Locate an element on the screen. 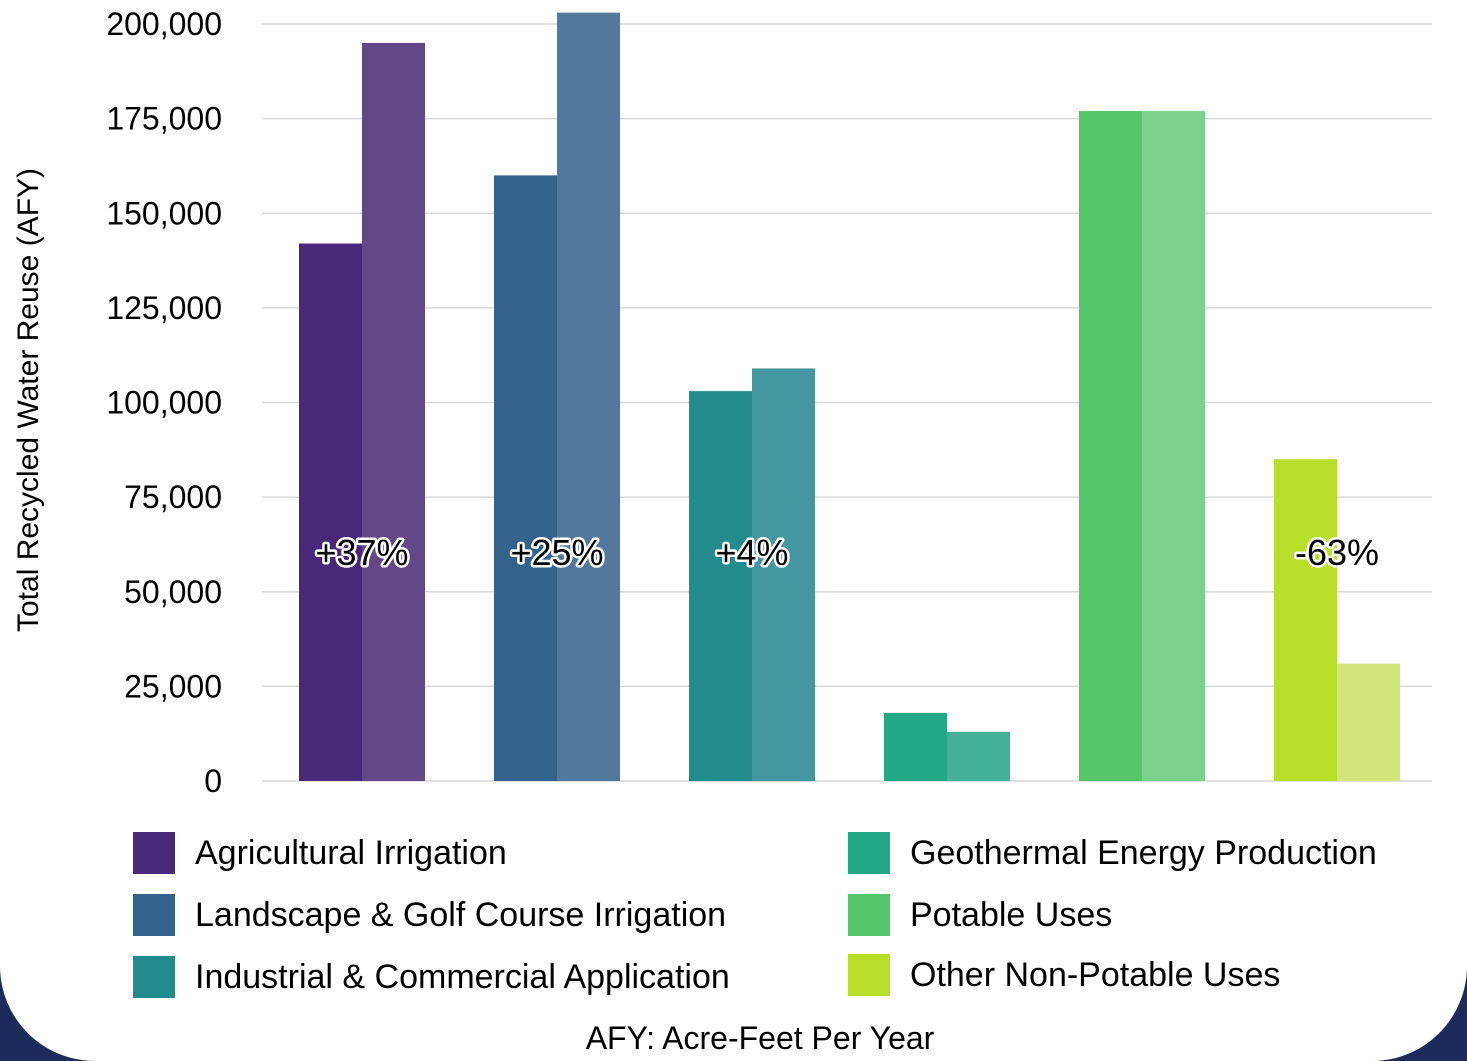 The image size is (1467, 1061). y-tick-label: 75,000 is located at coordinates (173, 497).